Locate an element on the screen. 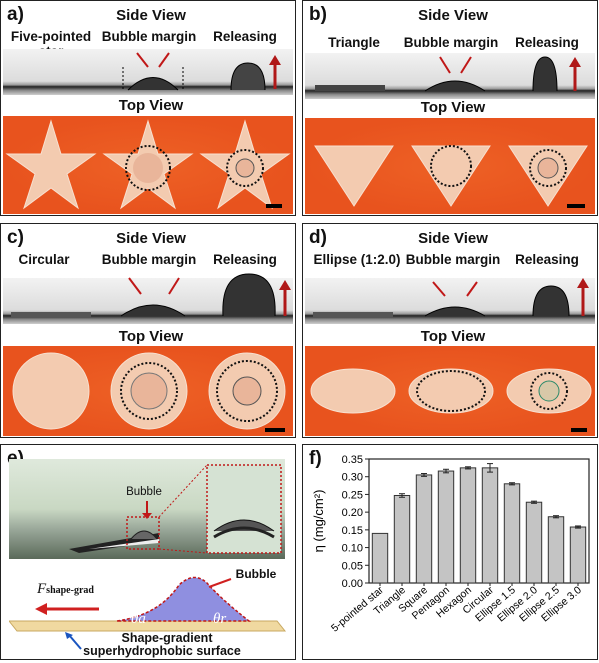 This screenshot has width=599, height=663. y-tick-label: 0.05 is located at coordinates (352, 566).